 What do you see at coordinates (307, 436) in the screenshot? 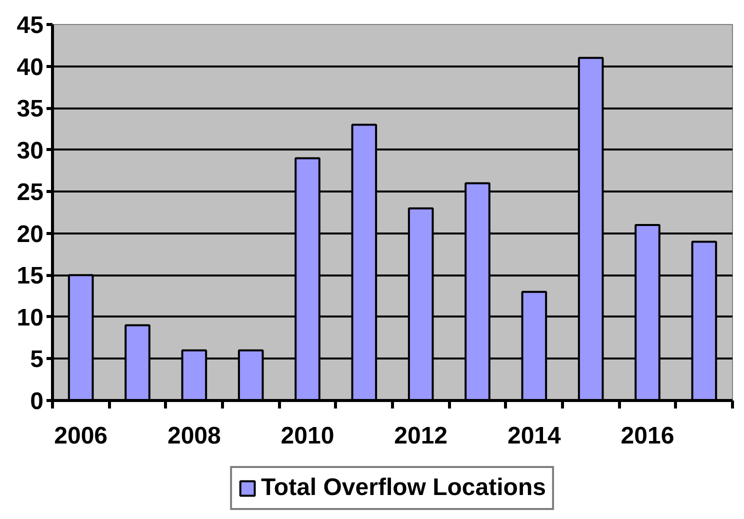
I see `x-tick-label: 2010` at bounding box center [307, 436].